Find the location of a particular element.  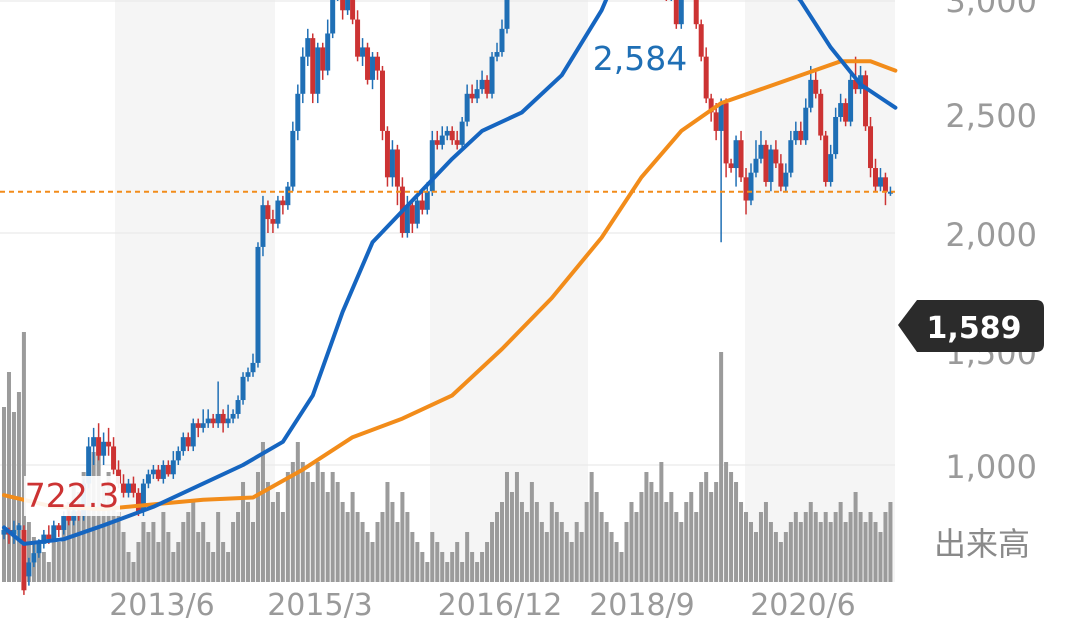

y-tick-label: 1,000 is located at coordinates (991, 467).